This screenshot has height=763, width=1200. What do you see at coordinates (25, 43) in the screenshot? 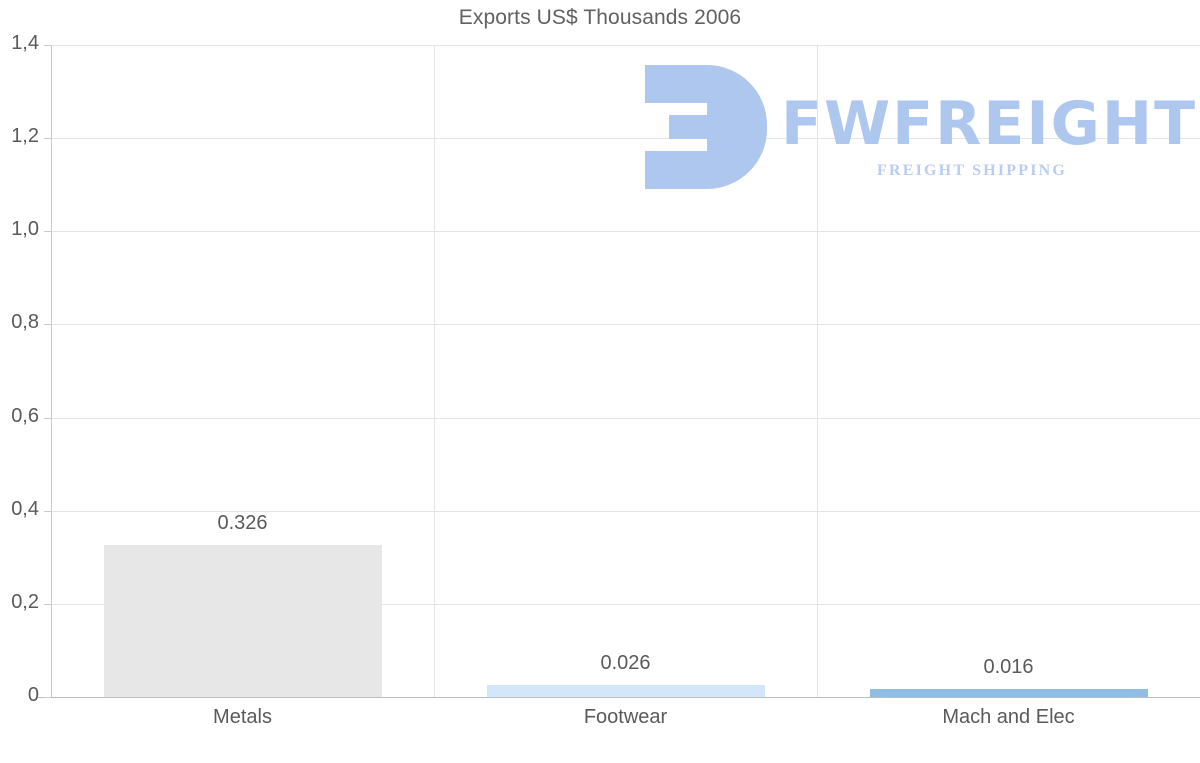
I see `y-axis-tick-label: 1,4` at bounding box center [25, 43].